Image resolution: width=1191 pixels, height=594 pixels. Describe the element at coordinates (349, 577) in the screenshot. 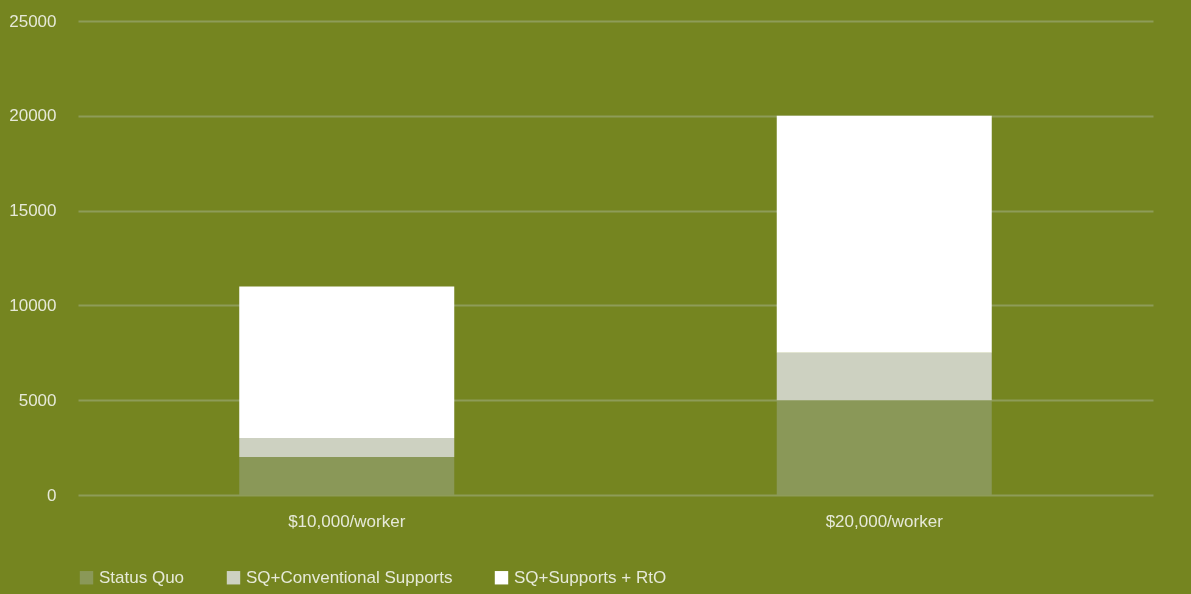

I see `legend-label: SQ+Conventional Supports` at that location.